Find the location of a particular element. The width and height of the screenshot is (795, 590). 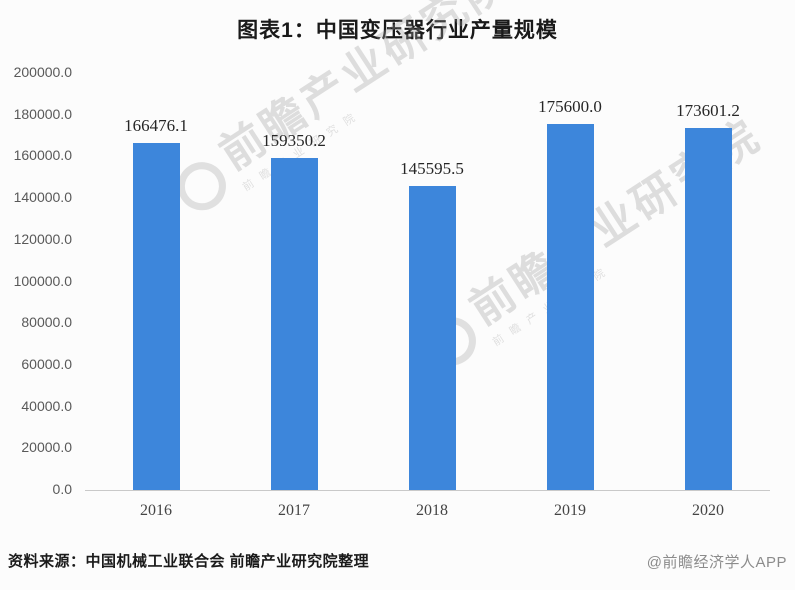

watermark-subtext: 前瞻产业研究院 is located at coordinates (634, 251).